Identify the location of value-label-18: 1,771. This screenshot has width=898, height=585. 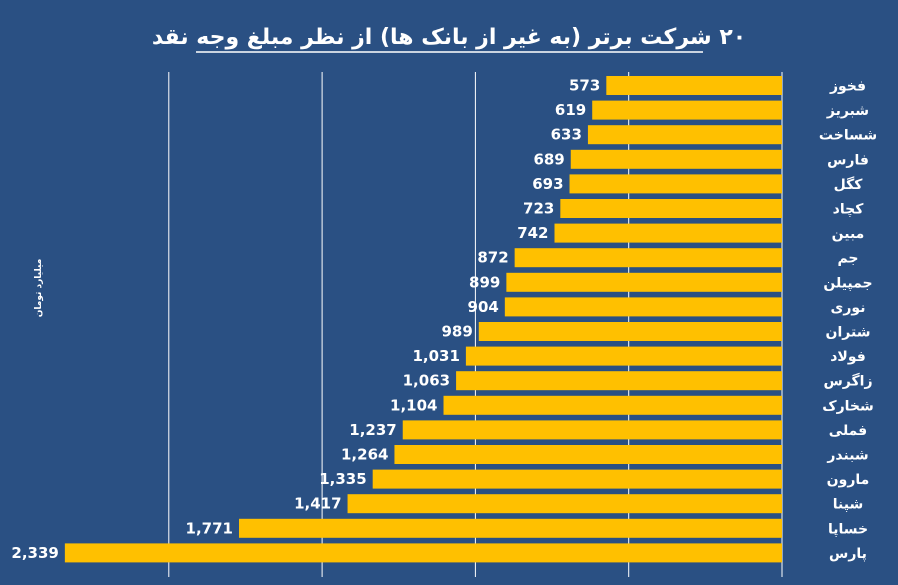
(209, 528).